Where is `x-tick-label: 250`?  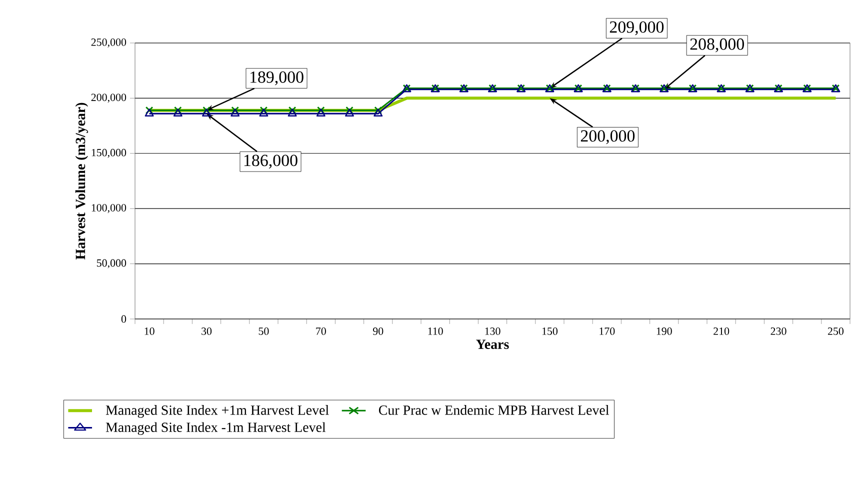 x-tick-label: 250 is located at coordinates (836, 331).